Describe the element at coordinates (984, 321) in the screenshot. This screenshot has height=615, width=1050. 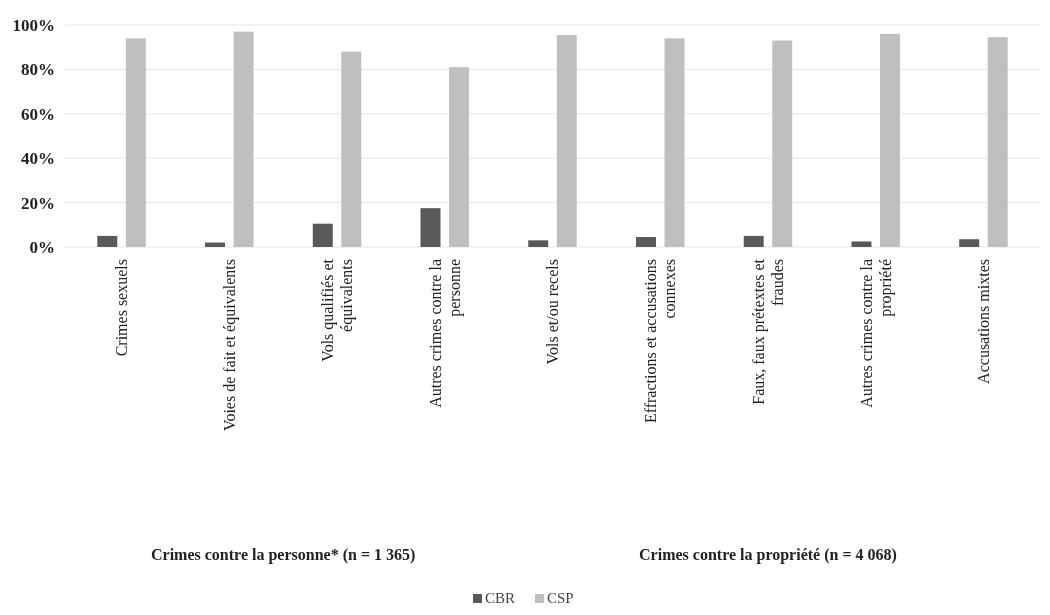
I see `x-tick-label: Accusations mixtes` at that location.